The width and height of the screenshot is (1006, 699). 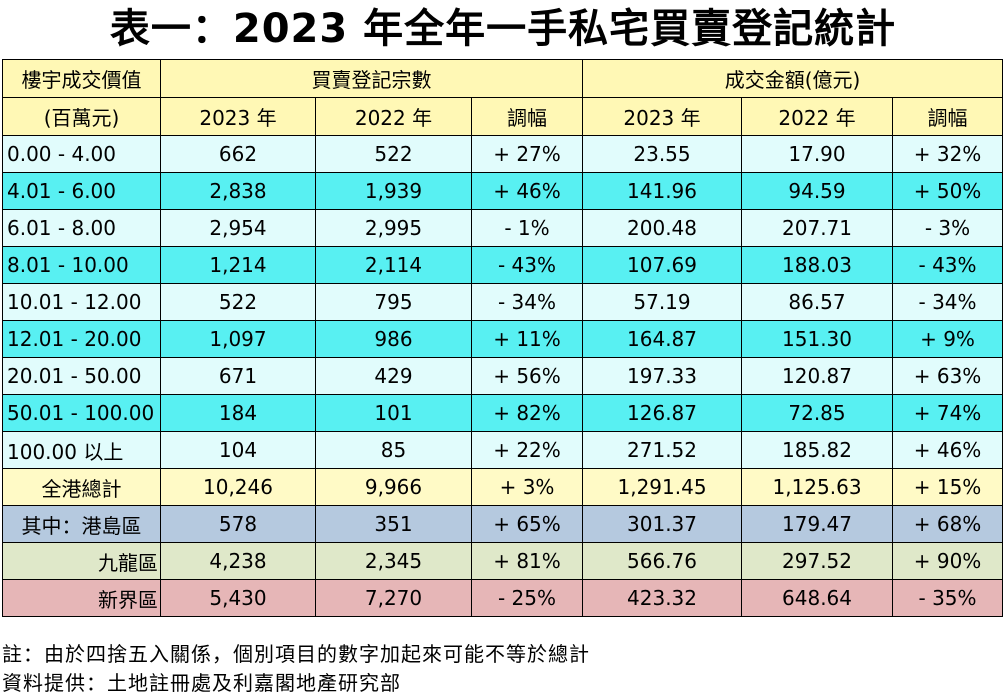 What do you see at coordinates (371, 78) in the screenshot?
I see `count-group-header: 買賣登記宗數` at bounding box center [371, 78].